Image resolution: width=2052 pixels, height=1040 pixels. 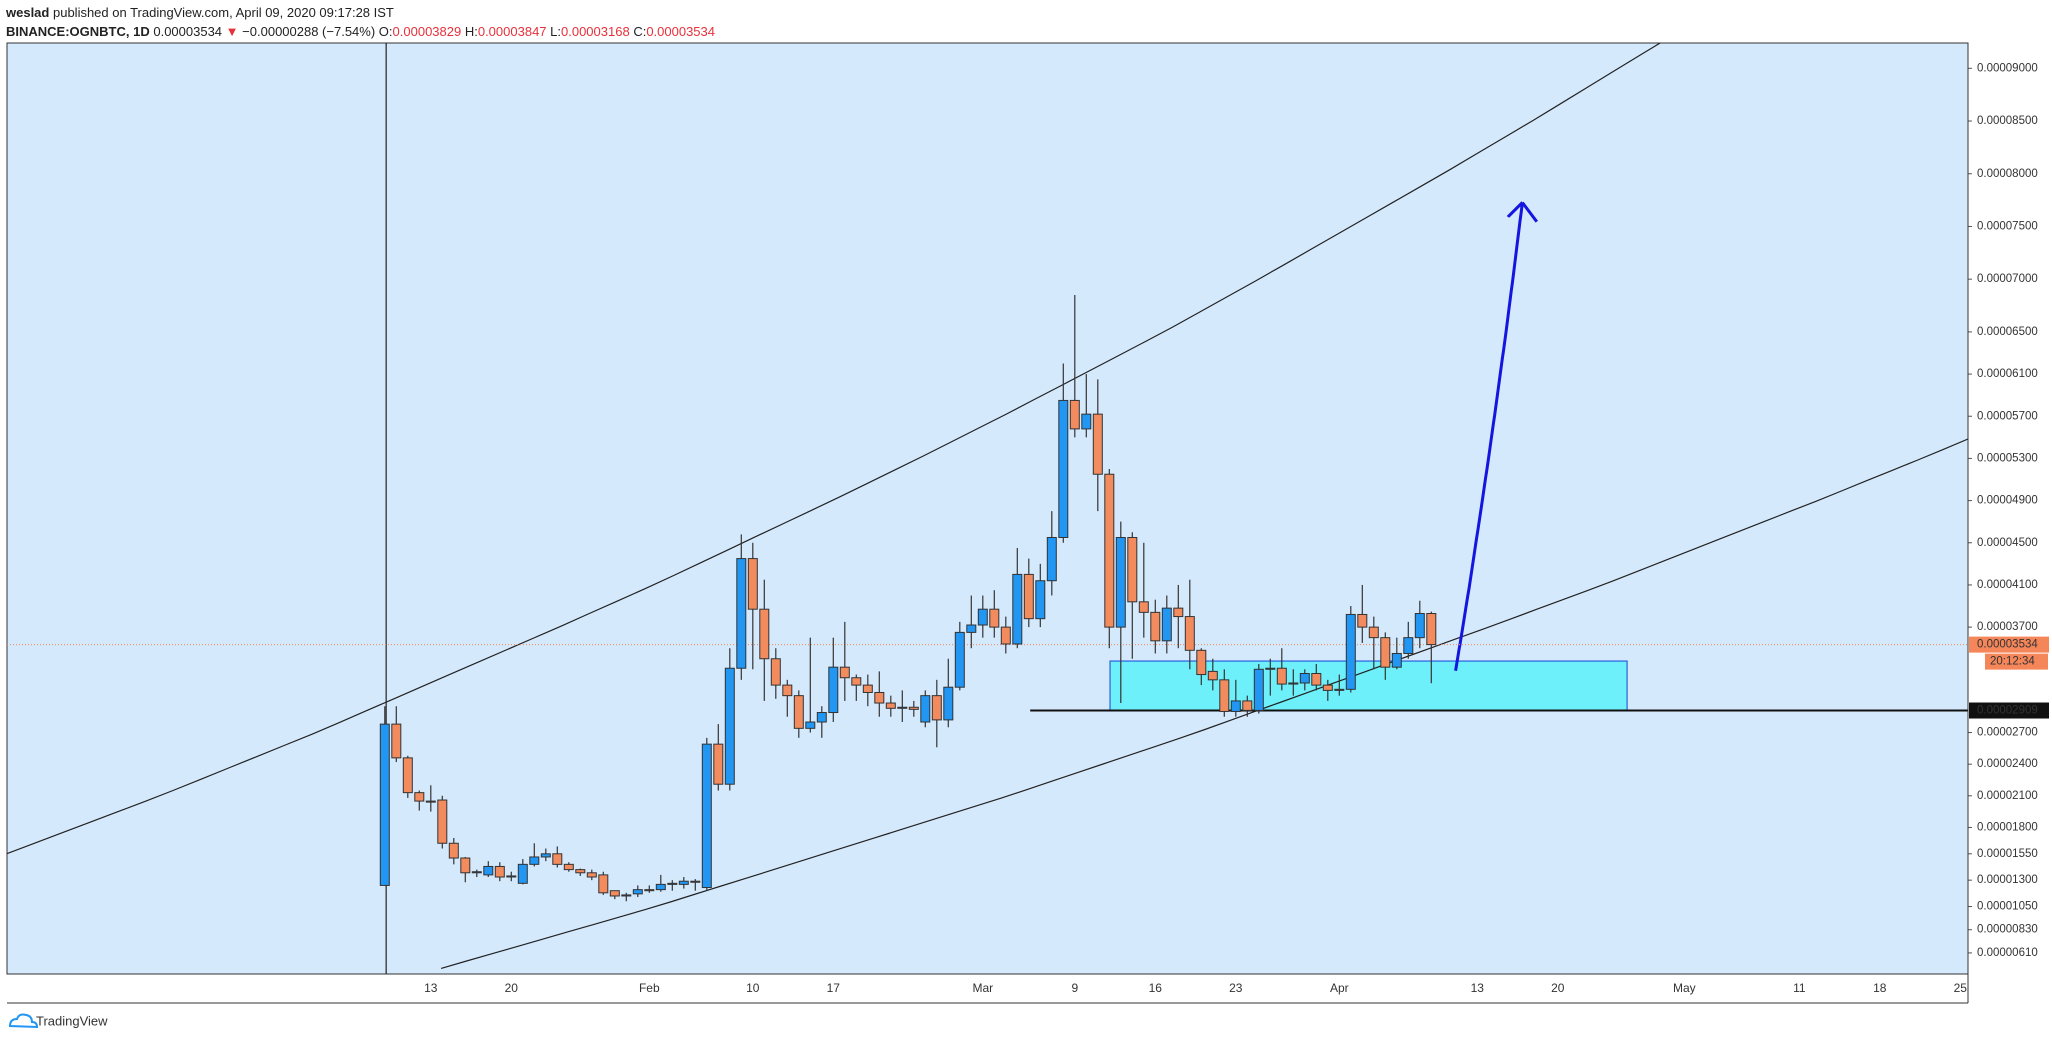 What do you see at coordinates (2007, 627) in the screenshot?
I see `y-tick-label: 0.00003700` at bounding box center [2007, 627].